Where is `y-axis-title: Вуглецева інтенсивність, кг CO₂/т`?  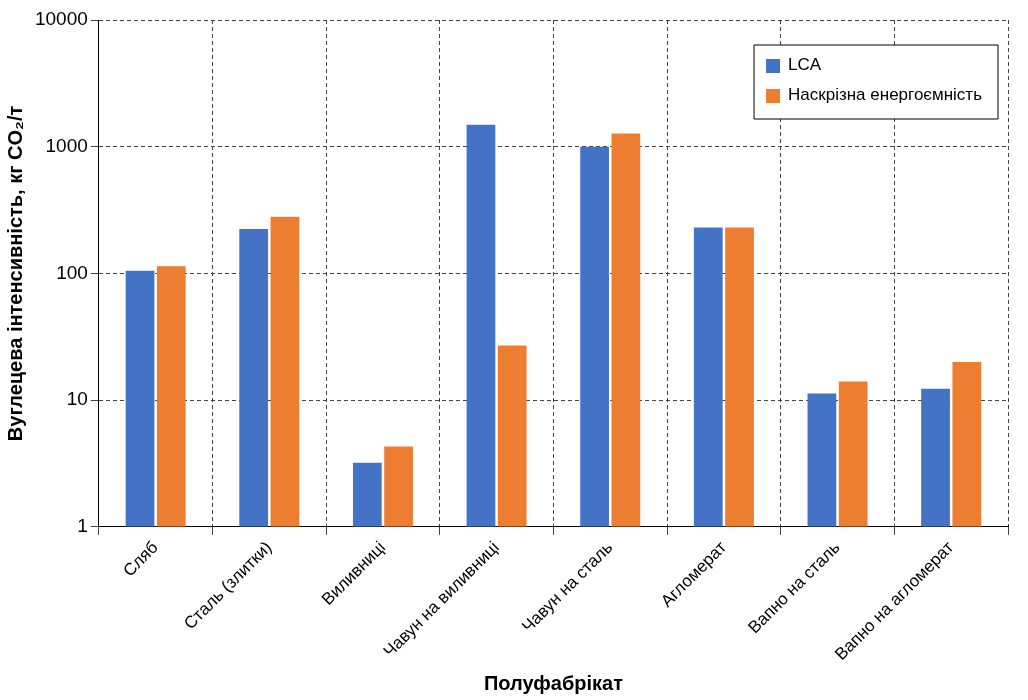 y-axis-title: Вуглецева інтенсивність, кг CO₂/т is located at coordinates (14, 273).